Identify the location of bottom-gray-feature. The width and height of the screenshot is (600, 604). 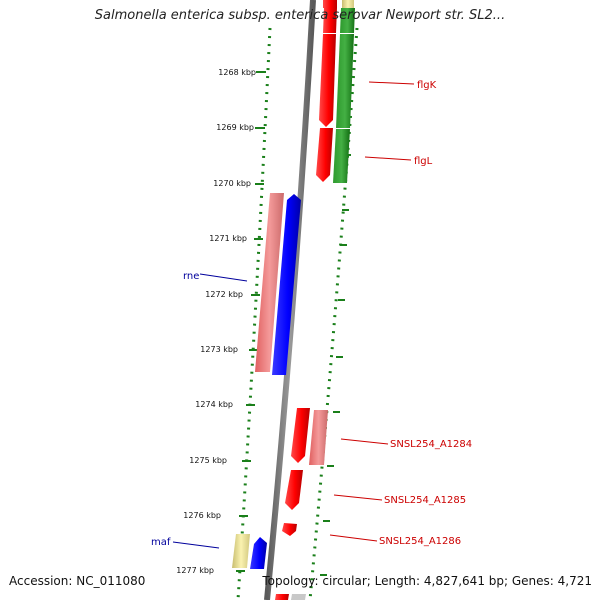
(298, 597).